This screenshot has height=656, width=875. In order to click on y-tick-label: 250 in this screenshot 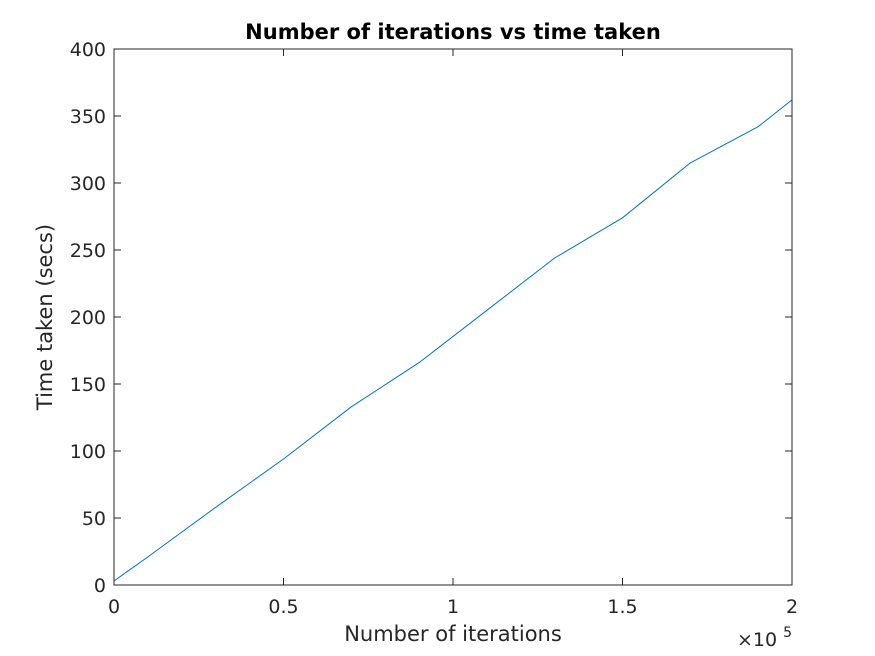, I will do `click(88, 251)`.